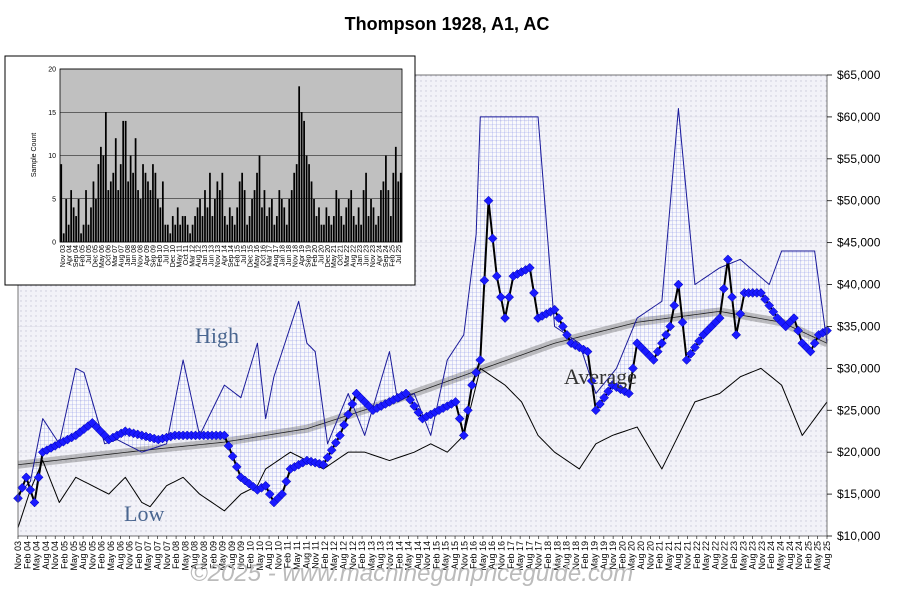 The height and width of the screenshot is (612, 900). Describe the element at coordinates (328, 256) in the screenshot. I see `inset-x-tick-label: Dec 20` at that location.